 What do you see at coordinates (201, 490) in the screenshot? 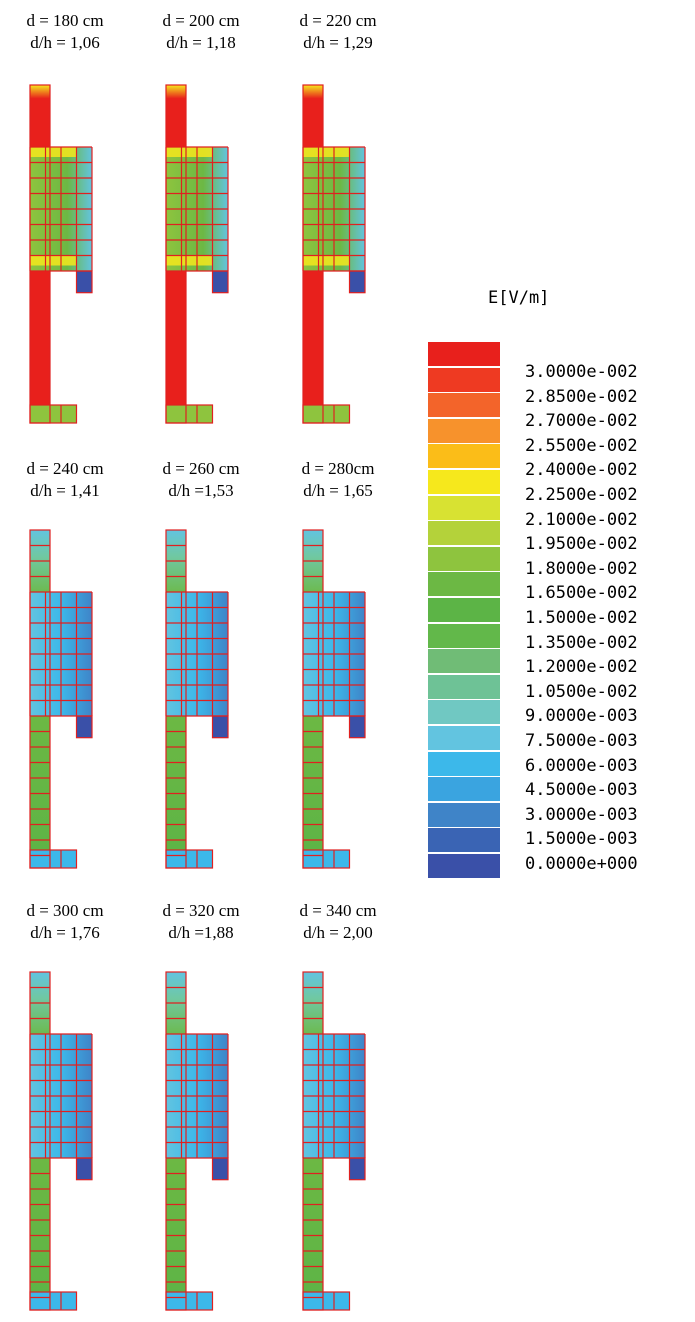
I see `ratio-label: d/h =1,53` at bounding box center [201, 490].